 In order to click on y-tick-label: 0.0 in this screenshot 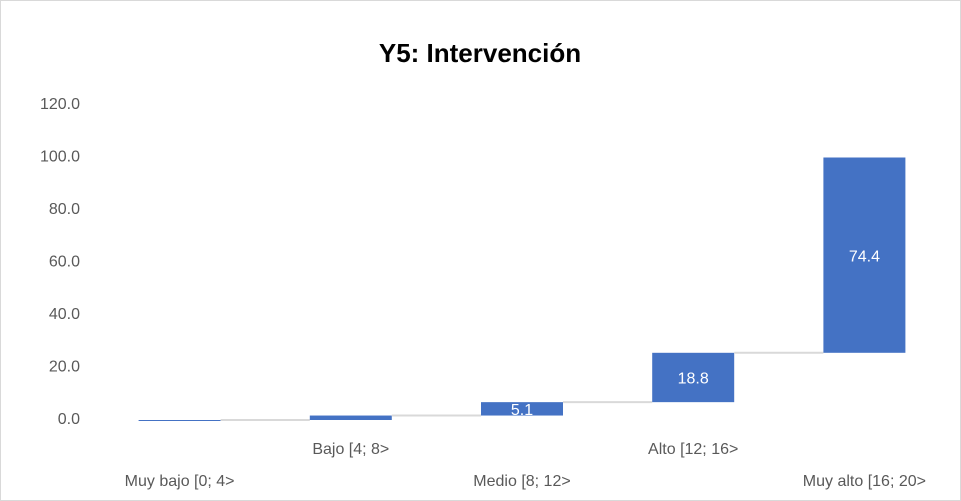, I will do `click(69, 419)`.